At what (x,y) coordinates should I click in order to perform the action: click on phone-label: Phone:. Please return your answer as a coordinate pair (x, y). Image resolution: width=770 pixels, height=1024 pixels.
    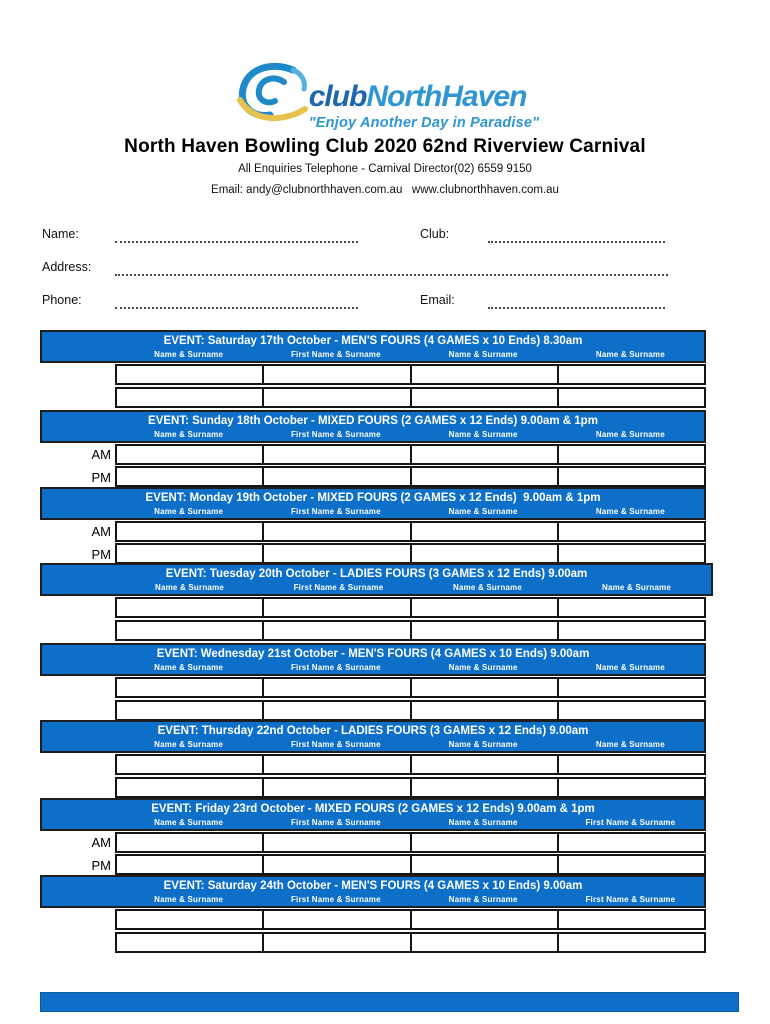
    Looking at the image, I should click on (62, 300).